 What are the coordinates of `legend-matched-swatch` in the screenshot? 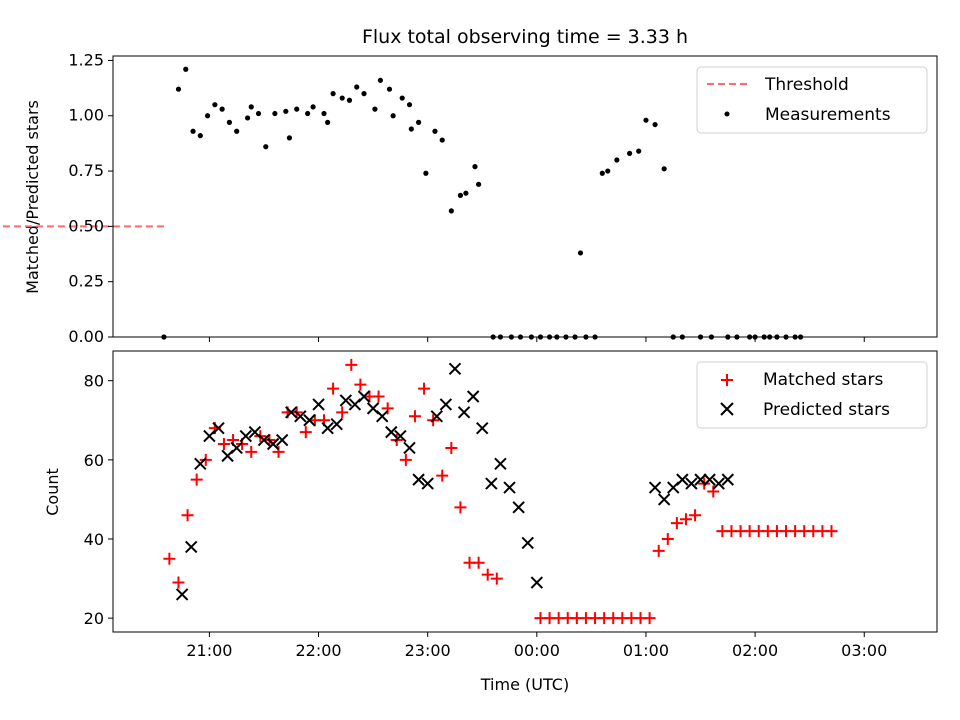 It's located at (727, 380).